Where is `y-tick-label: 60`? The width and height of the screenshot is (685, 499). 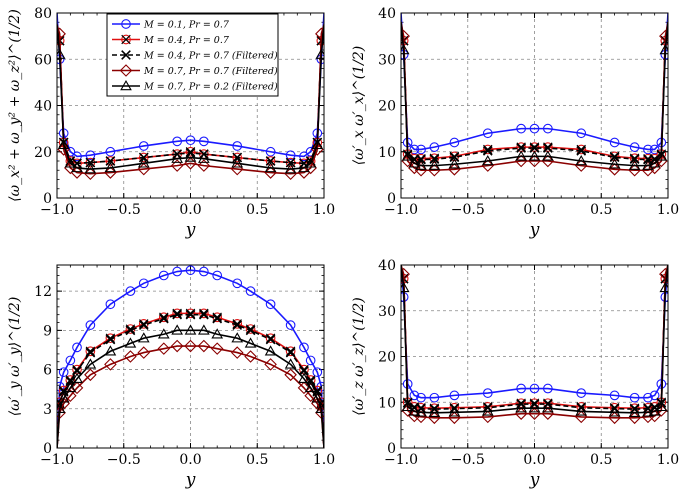
y-tick-label: 60 is located at coordinates (43, 60).